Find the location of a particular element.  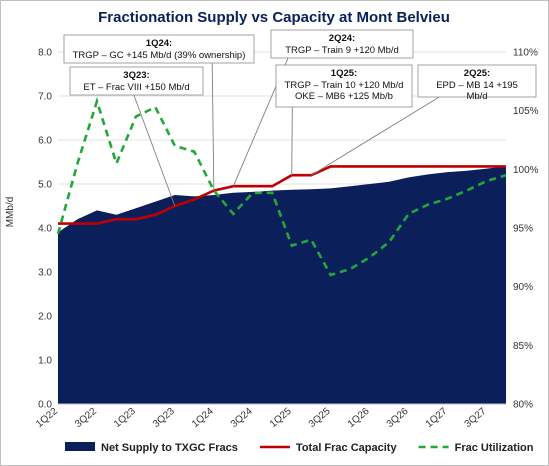

legend-label: Frac Utilization is located at coordinates (494, 448).